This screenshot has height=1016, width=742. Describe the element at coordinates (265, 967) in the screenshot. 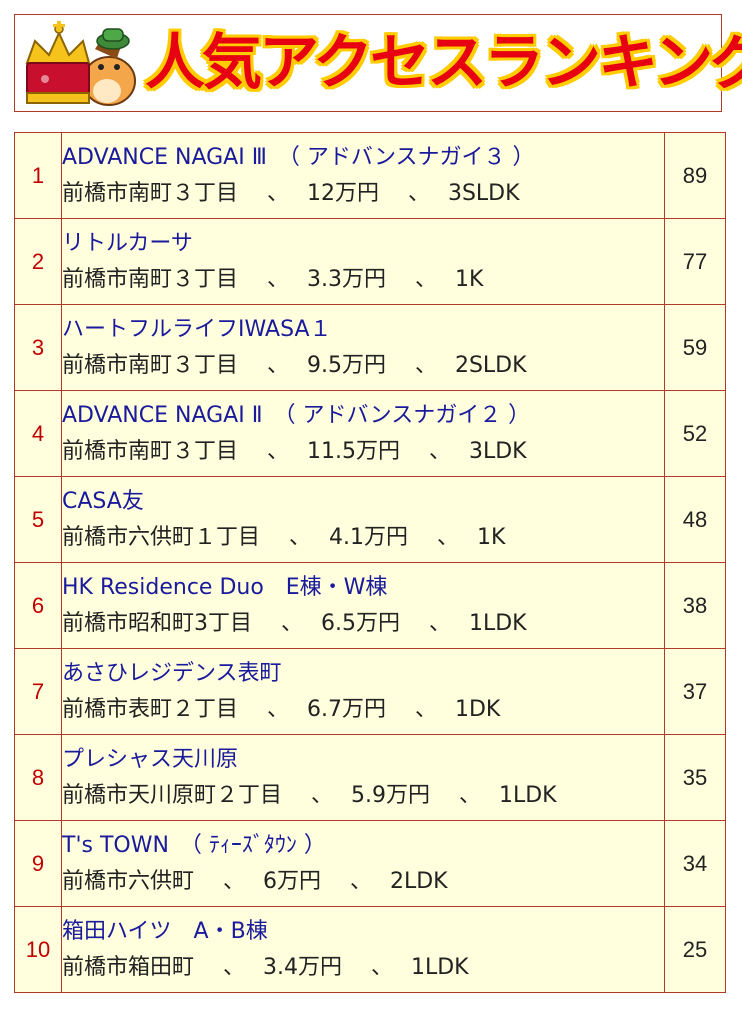

I see `property-detail: 前橋市箱田町 、 3.4万円 、 1LDK` at that location.